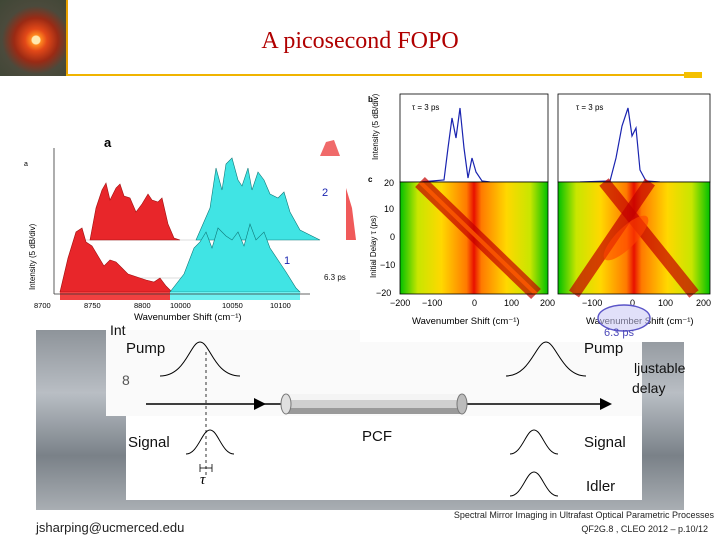 The width and height of the screenshot is (720, 540). I want to click on panel-c-ytick-4: −20, so click(383, 293).